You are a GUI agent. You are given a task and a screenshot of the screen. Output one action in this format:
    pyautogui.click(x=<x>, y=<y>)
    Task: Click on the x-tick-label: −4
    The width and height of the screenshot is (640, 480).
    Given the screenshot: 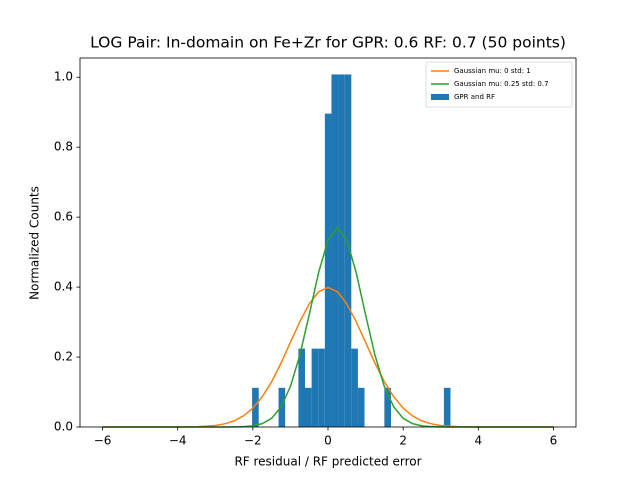 What is the action you would take?
    pyautogui.click(x=178, y=441)
    